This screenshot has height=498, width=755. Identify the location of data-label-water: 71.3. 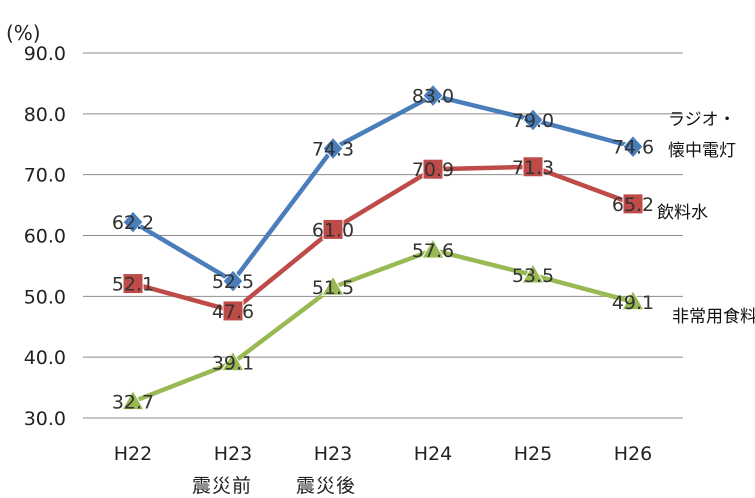
(533, 168).